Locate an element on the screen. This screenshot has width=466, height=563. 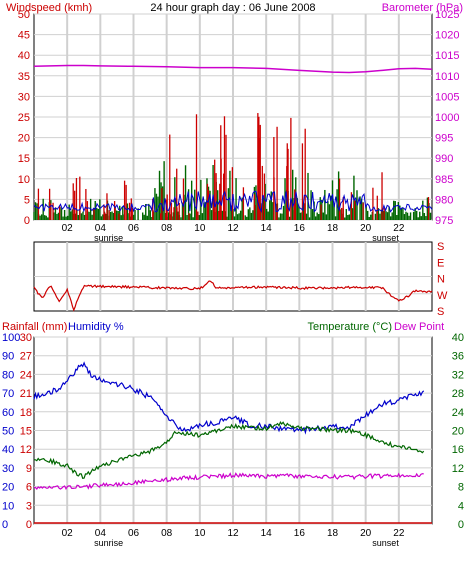
barometer-tick-label: 975 is located at coordinates (444, 221).